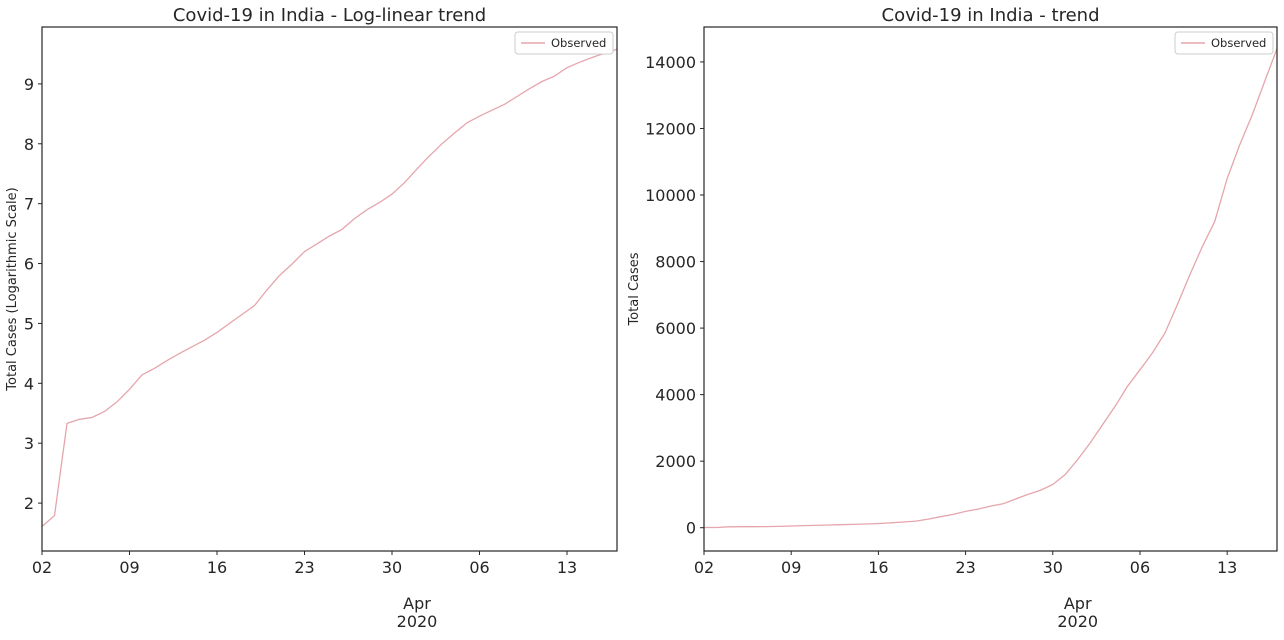 Image resolution: width=1284 pixels, height=640 pixels. I want to click on y-axis-label: Total Cases, so click(634, 289).